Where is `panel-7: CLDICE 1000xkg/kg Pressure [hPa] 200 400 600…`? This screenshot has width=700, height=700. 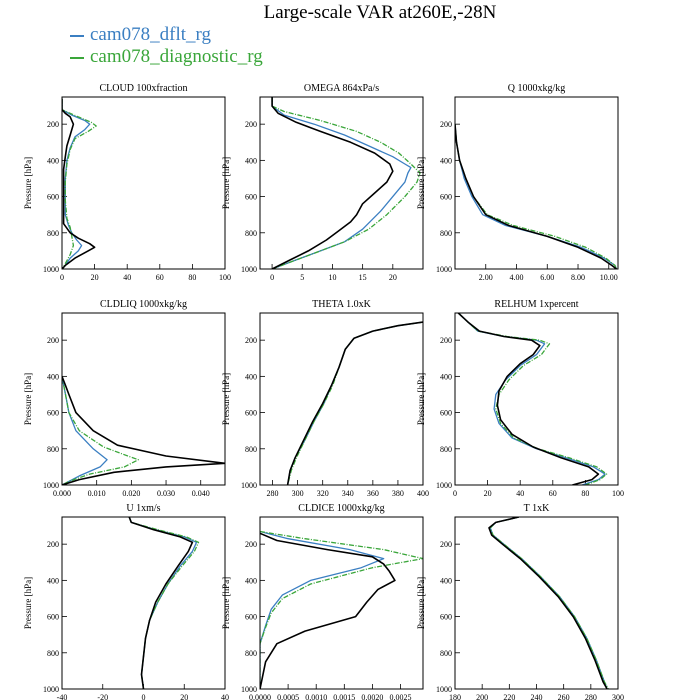 panel-7: CLDICE 1000xkg/kg Pressure [hPa] 200 400 600… is located at coordinates (322, 601).